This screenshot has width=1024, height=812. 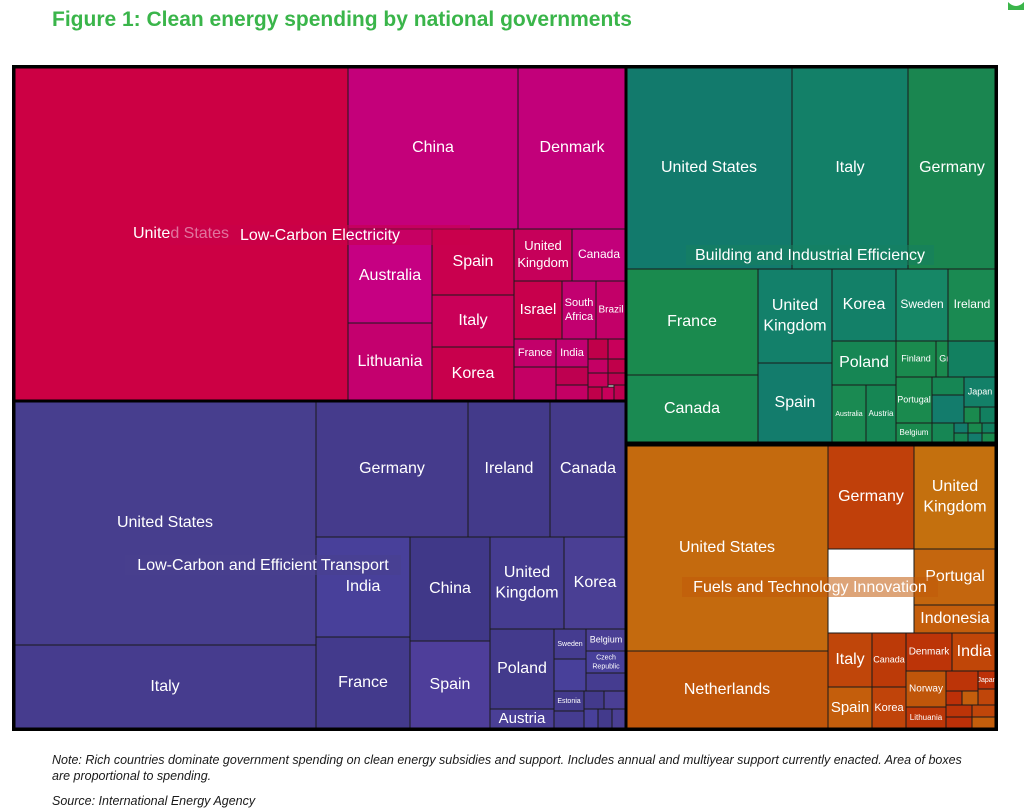 I want to click on tile-label-1-11: Canada, so click(x=692, y=408).